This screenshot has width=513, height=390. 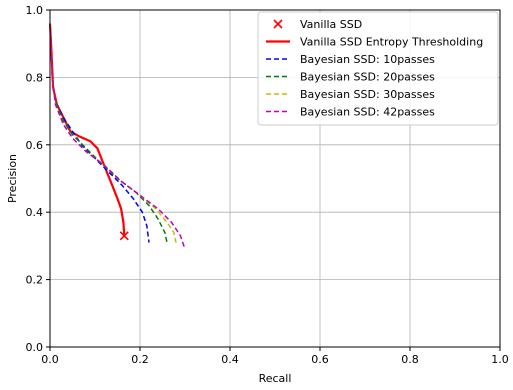 What do you see at coordinates (331, 24) in the screenshot?
I see `legend-label: Vanilla SSD` at bounding box center [331, 24].